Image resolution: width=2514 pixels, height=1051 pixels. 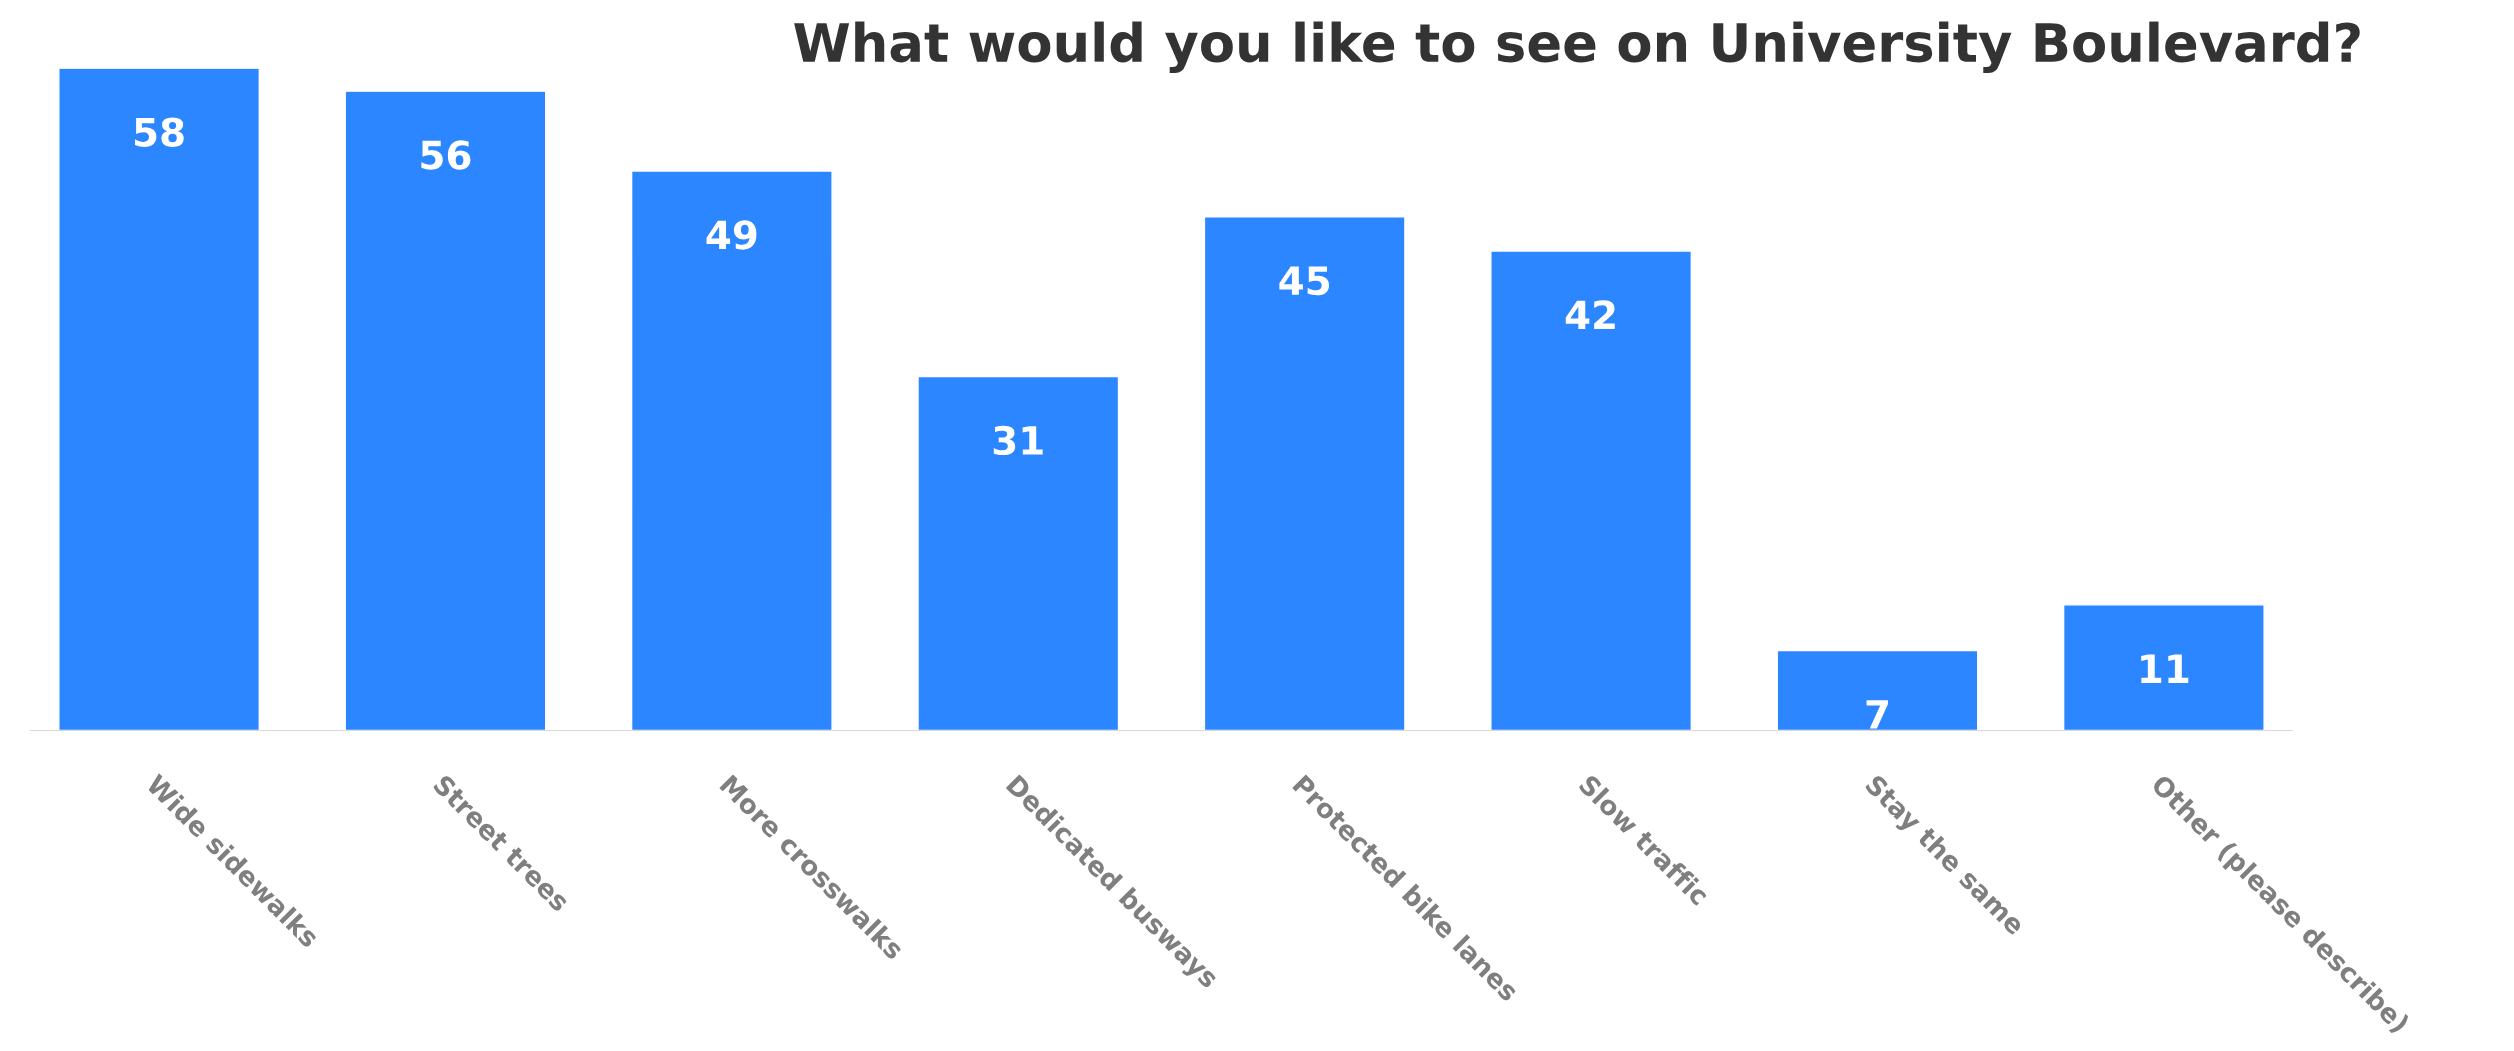 What do you see at coordinates (1304, 281) in the screenshot?
I see `data-label: 45` at bounding box center [1304, 281].